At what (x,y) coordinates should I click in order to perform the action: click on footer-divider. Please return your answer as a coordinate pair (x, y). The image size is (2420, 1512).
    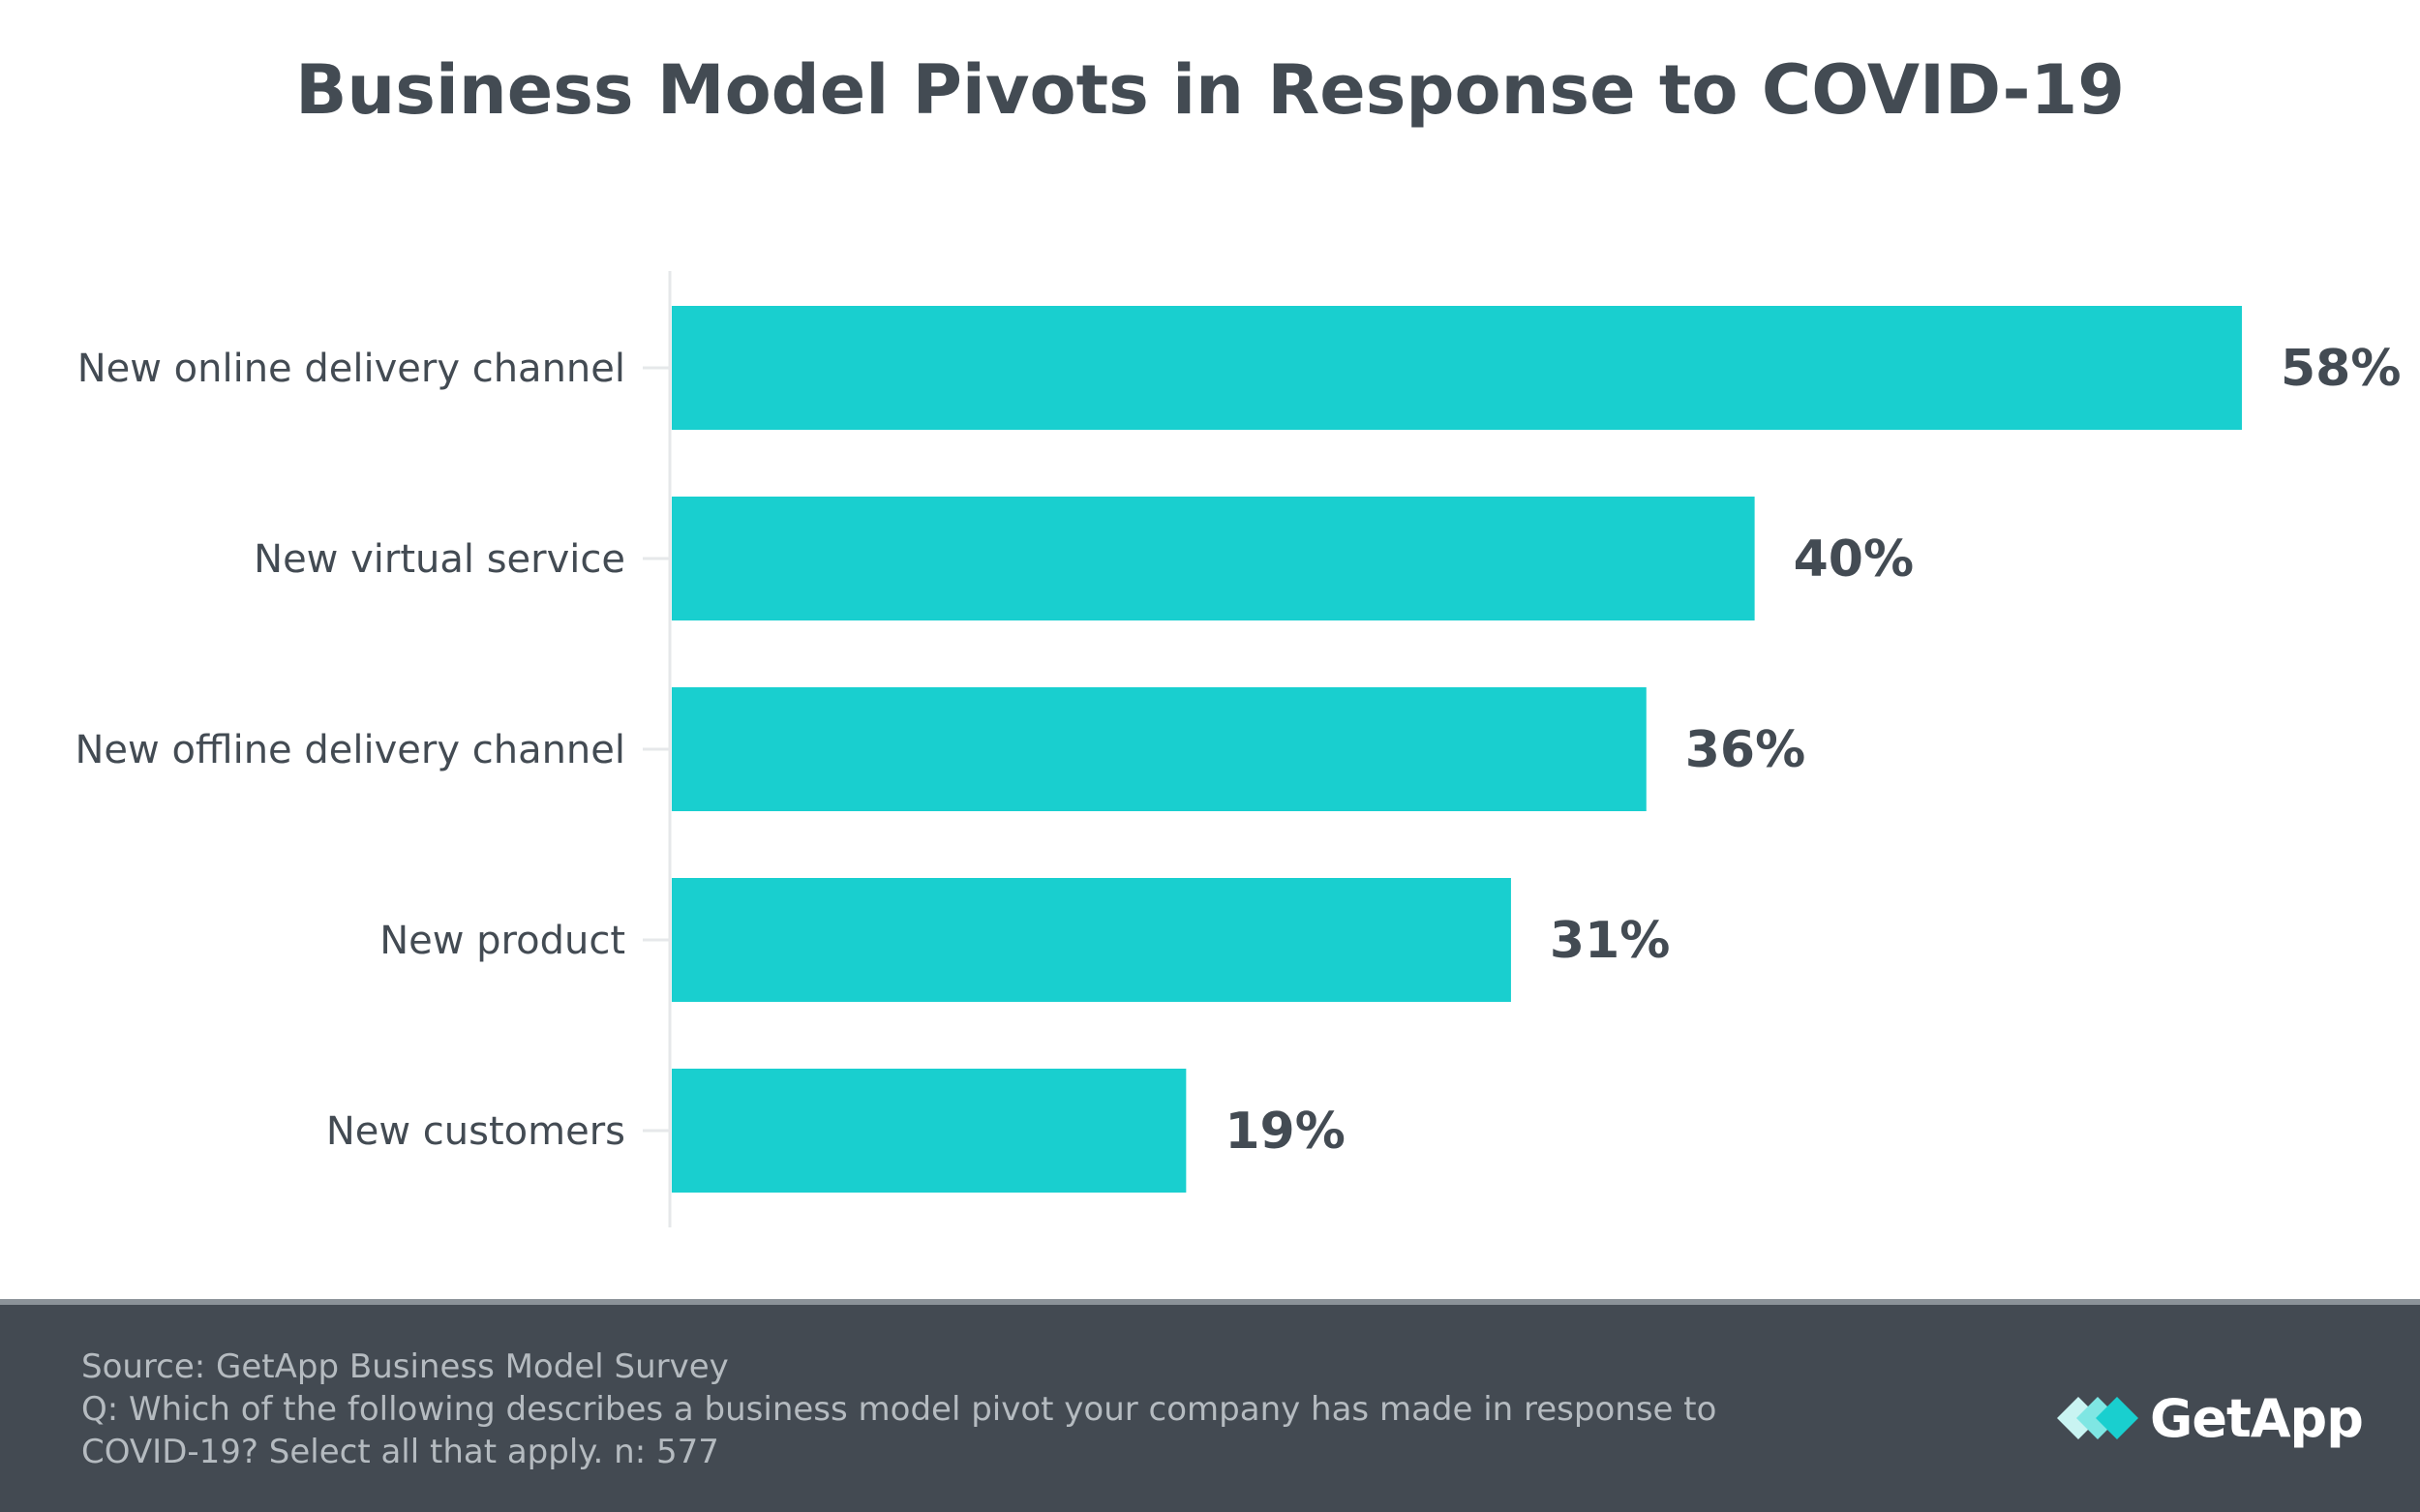
    Looking at the image, I should click on (1210, 1302).